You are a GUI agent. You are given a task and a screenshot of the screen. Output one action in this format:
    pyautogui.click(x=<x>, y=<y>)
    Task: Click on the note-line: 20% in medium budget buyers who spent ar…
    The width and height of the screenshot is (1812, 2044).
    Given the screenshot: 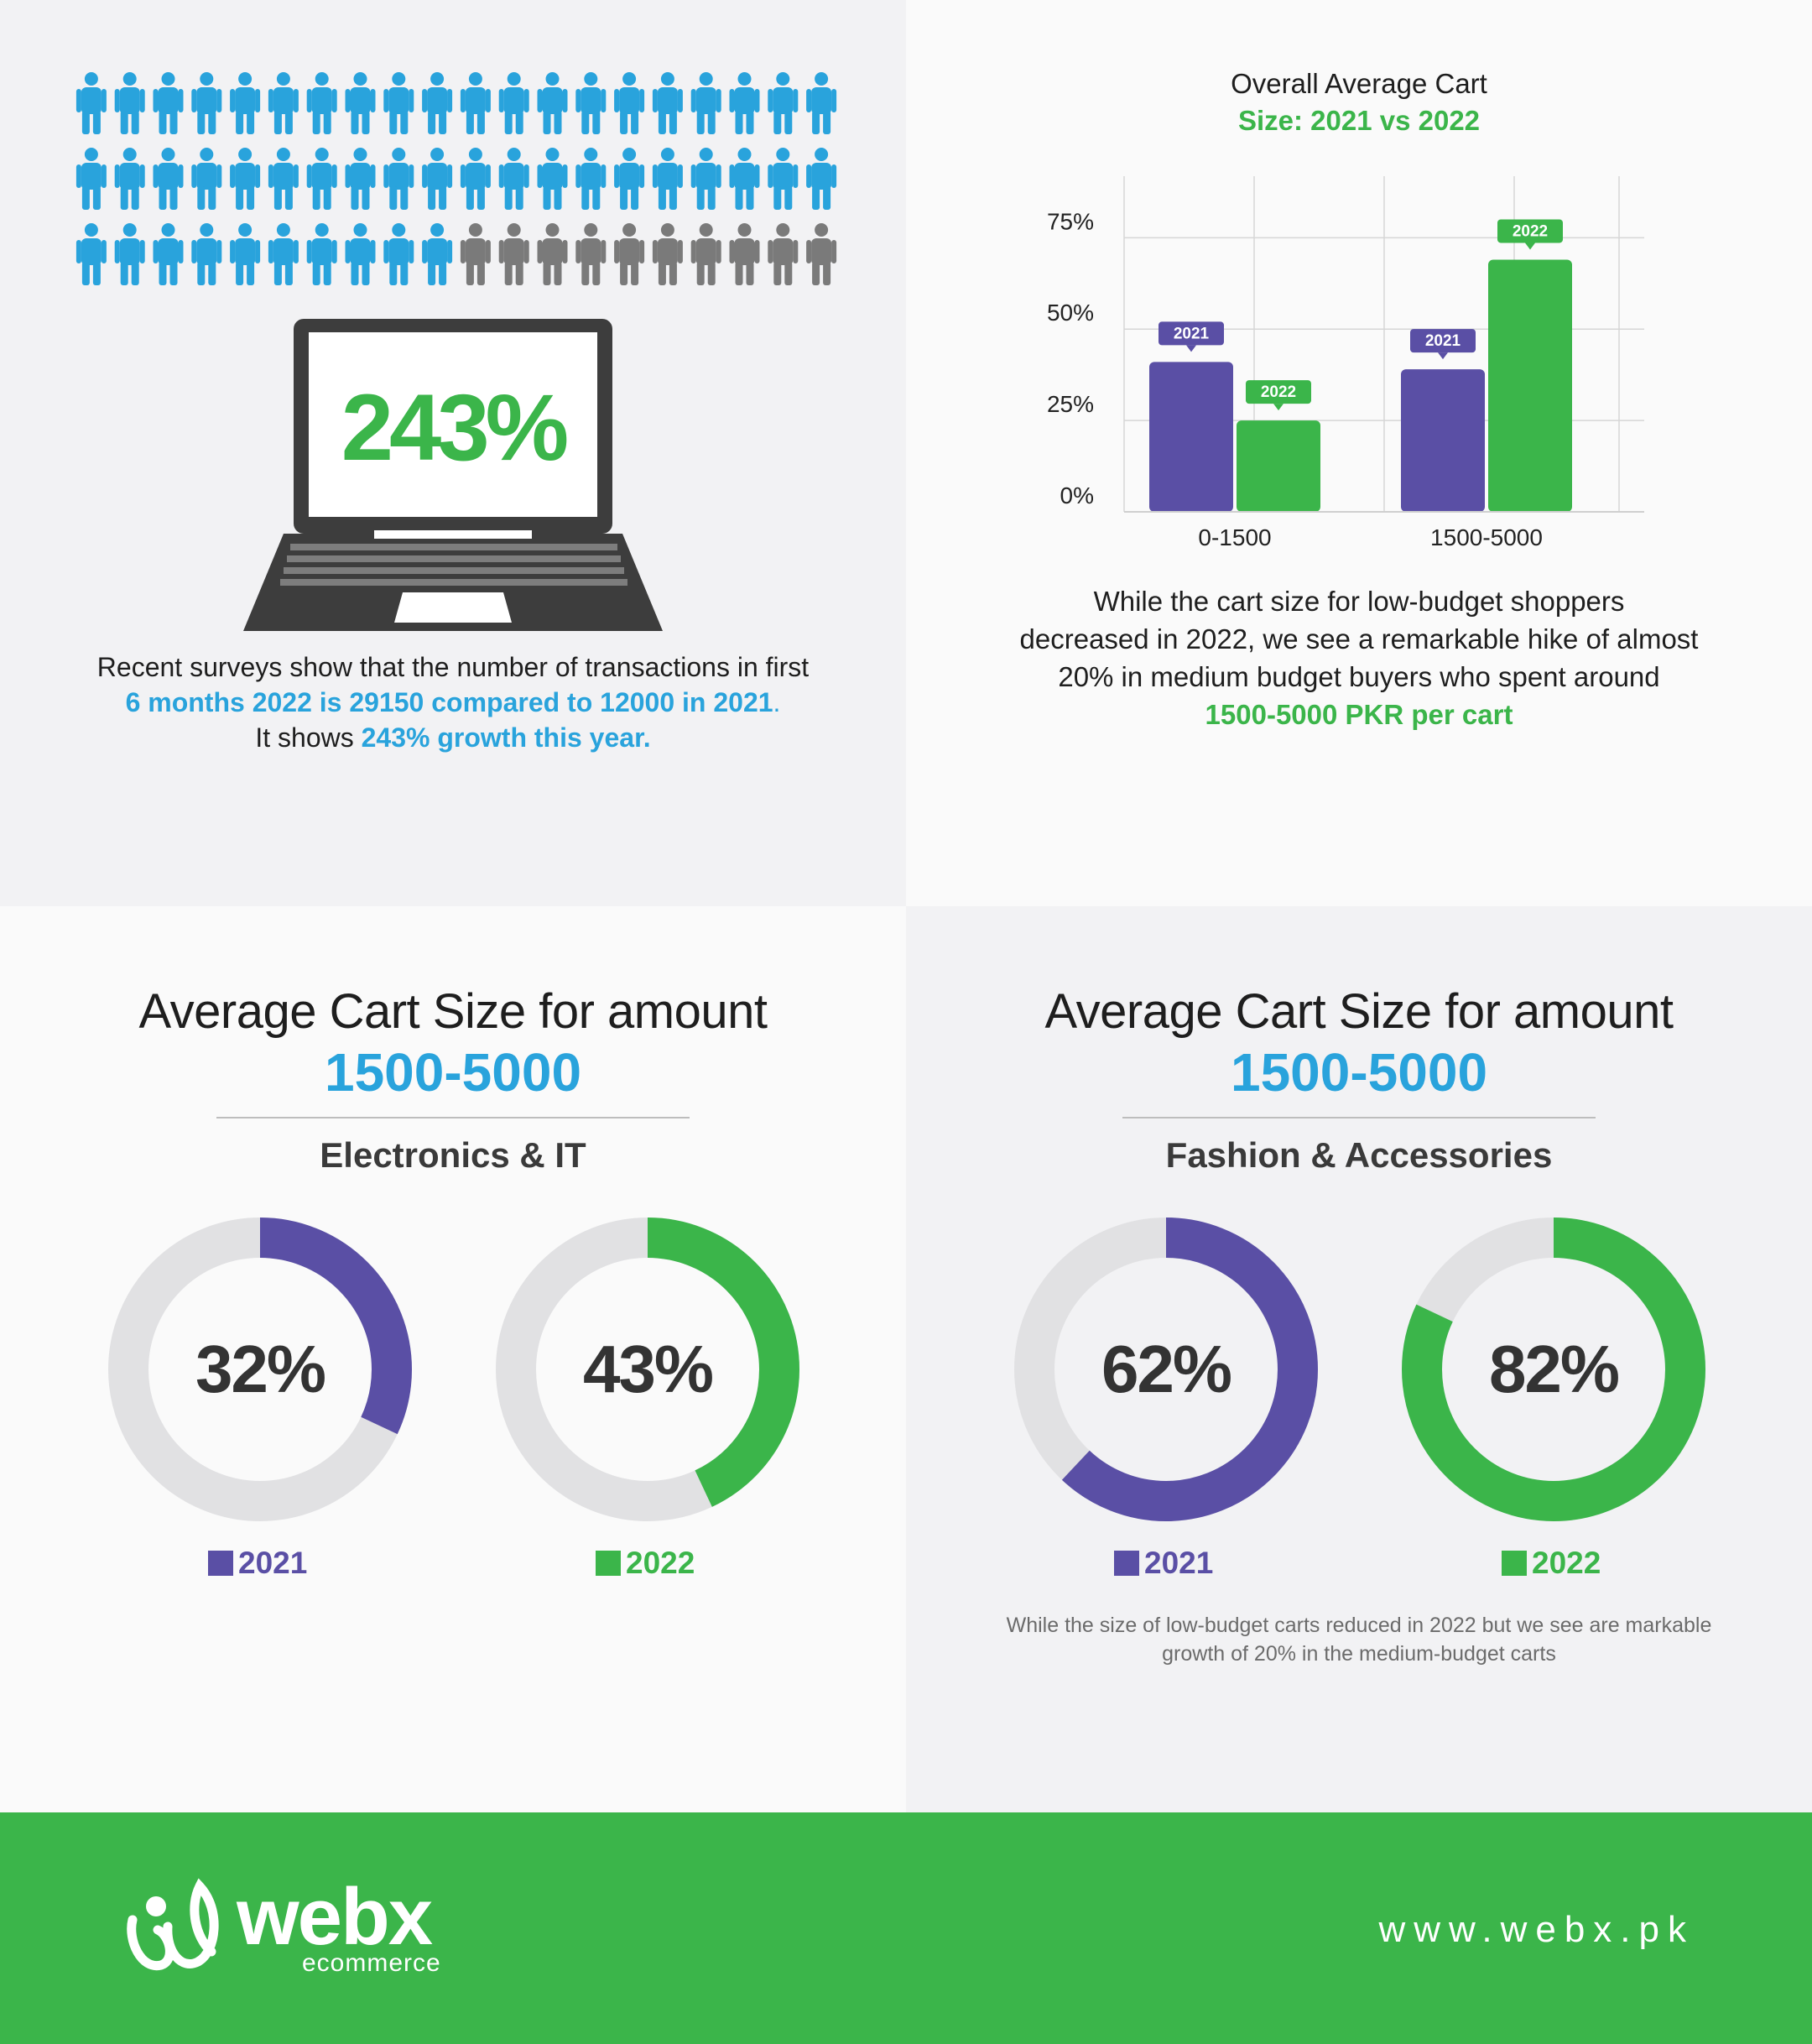 What is the action you would take?
    pyautogui.click(x=1359, y=676)
    